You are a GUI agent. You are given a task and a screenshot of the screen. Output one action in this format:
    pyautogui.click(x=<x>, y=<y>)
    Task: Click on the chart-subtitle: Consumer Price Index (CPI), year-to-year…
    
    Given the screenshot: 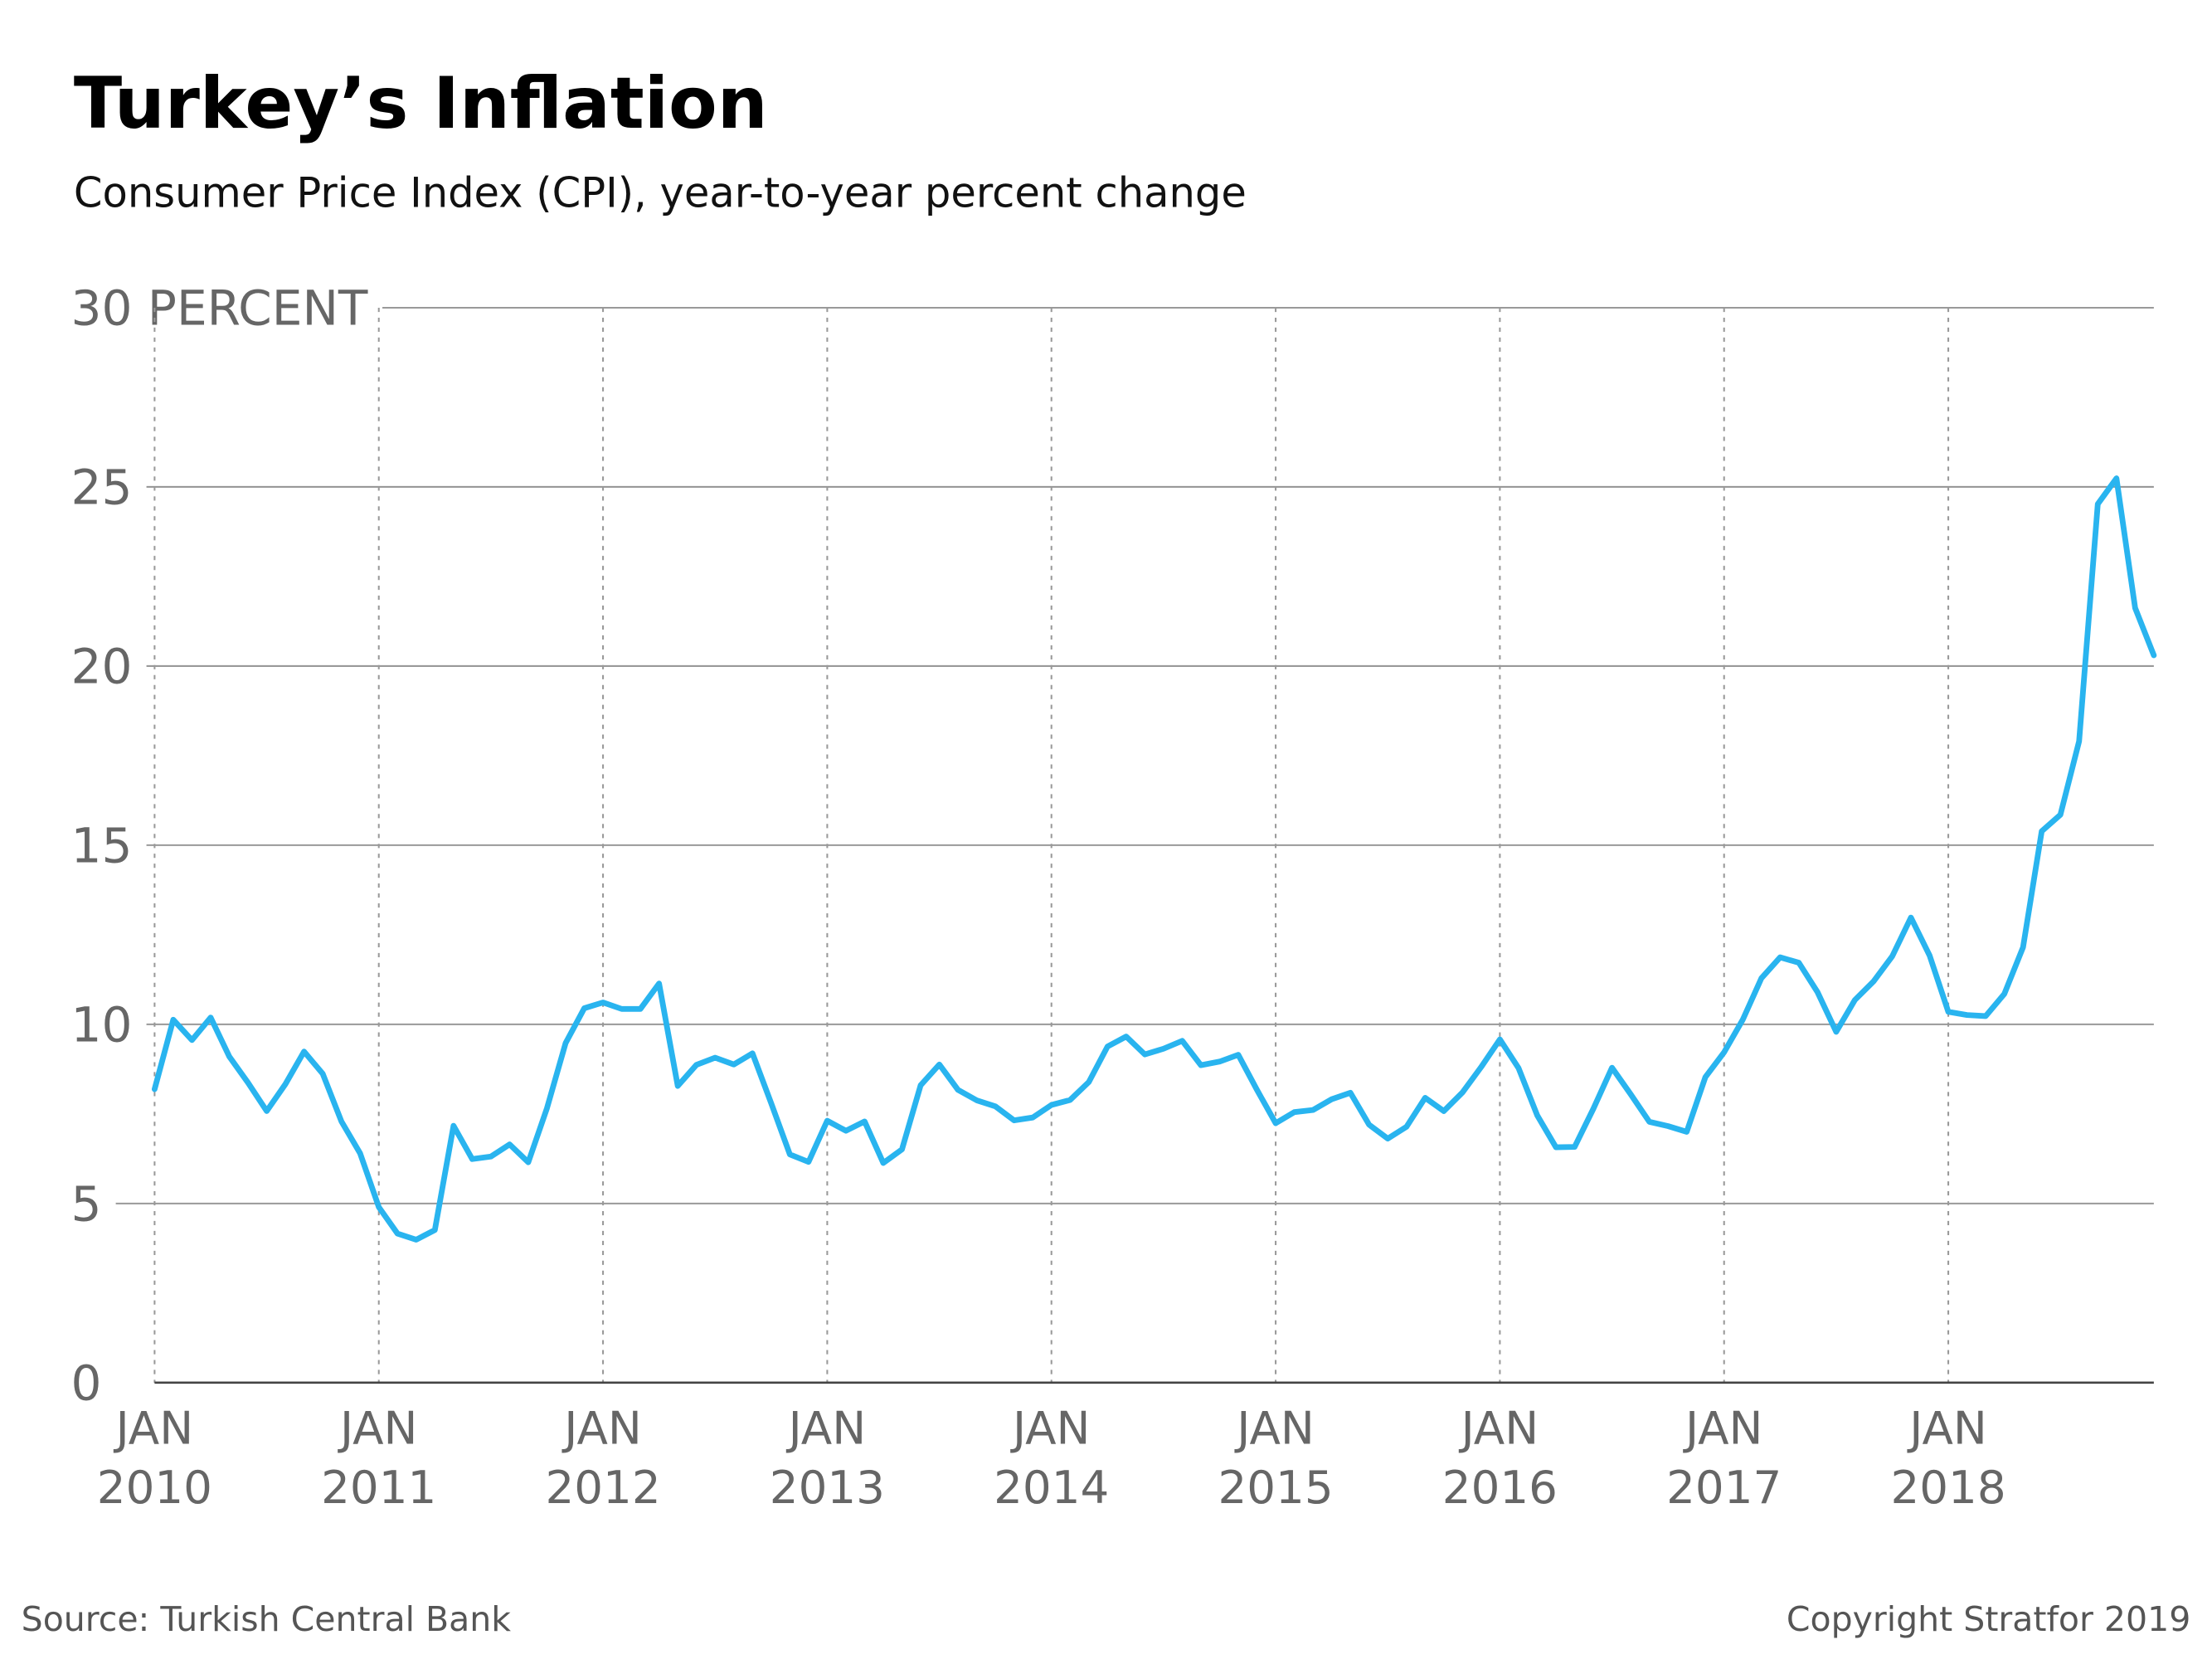 What is the action you would take?
    pyautogui.click(x=660, y=193)
    